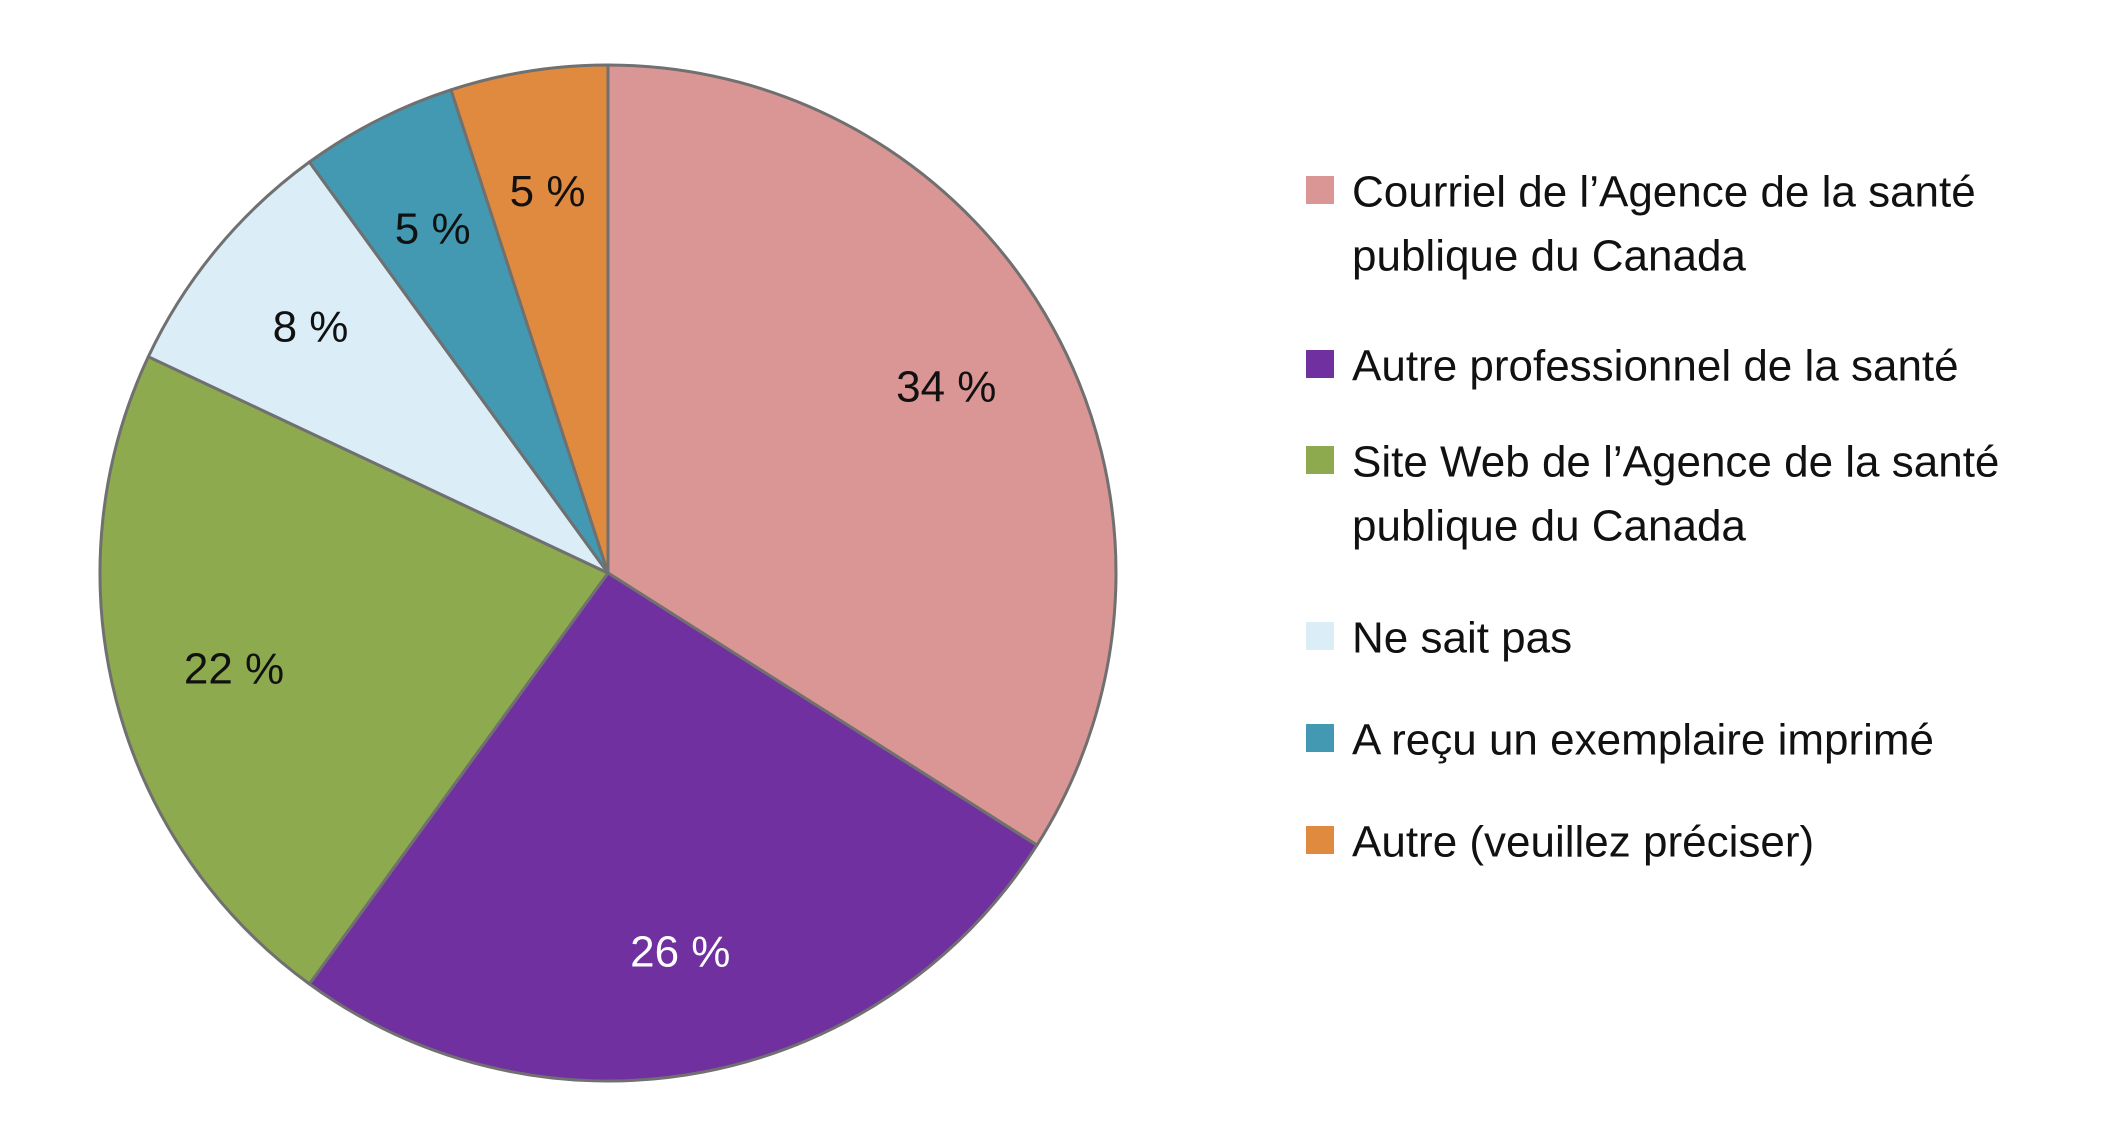 The height and width of the screenshot is (1134, 2106). I want to click on legend-label-3-line-2: publique du Canada, so click(1549, 526).